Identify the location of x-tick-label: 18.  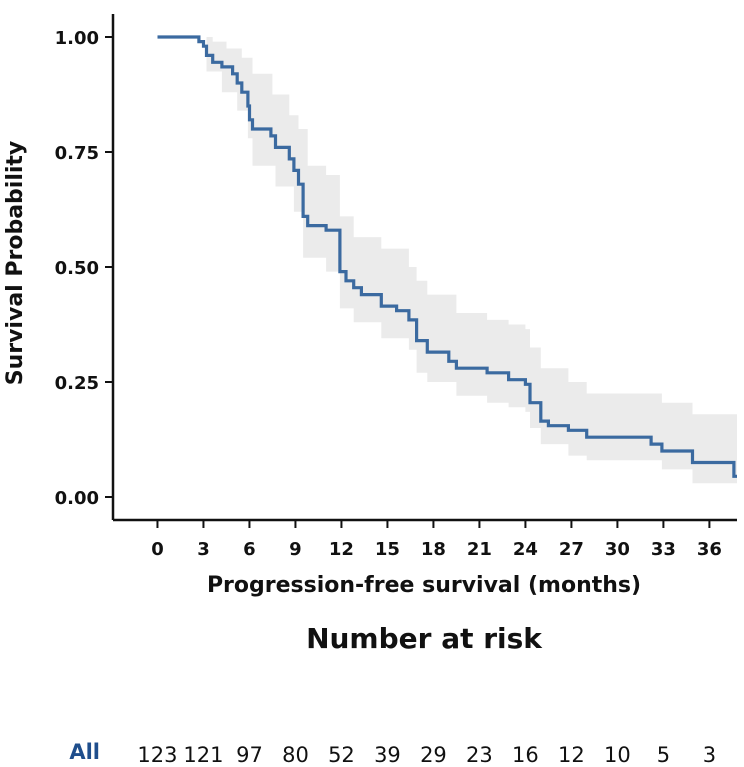
(433, 549).